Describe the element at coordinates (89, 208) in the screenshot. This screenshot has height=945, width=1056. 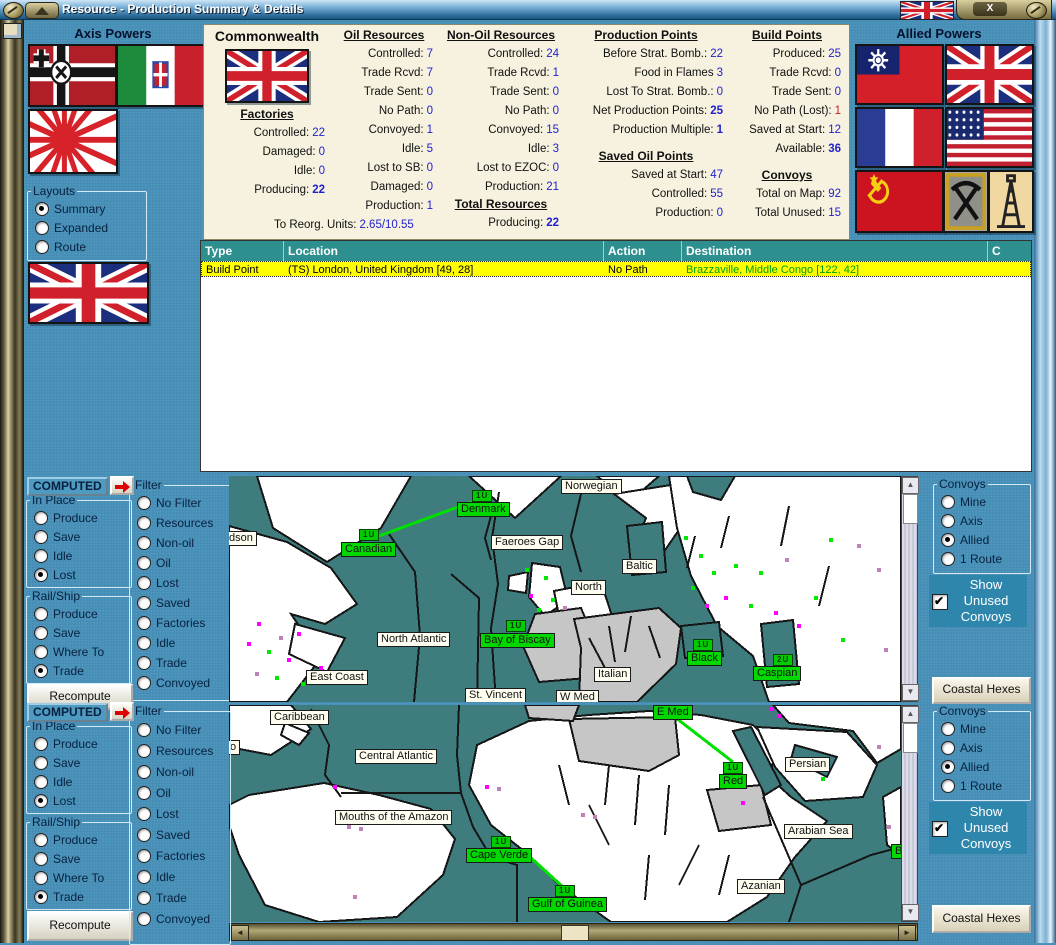
I see `layout-option-summary: Summary` at that location.